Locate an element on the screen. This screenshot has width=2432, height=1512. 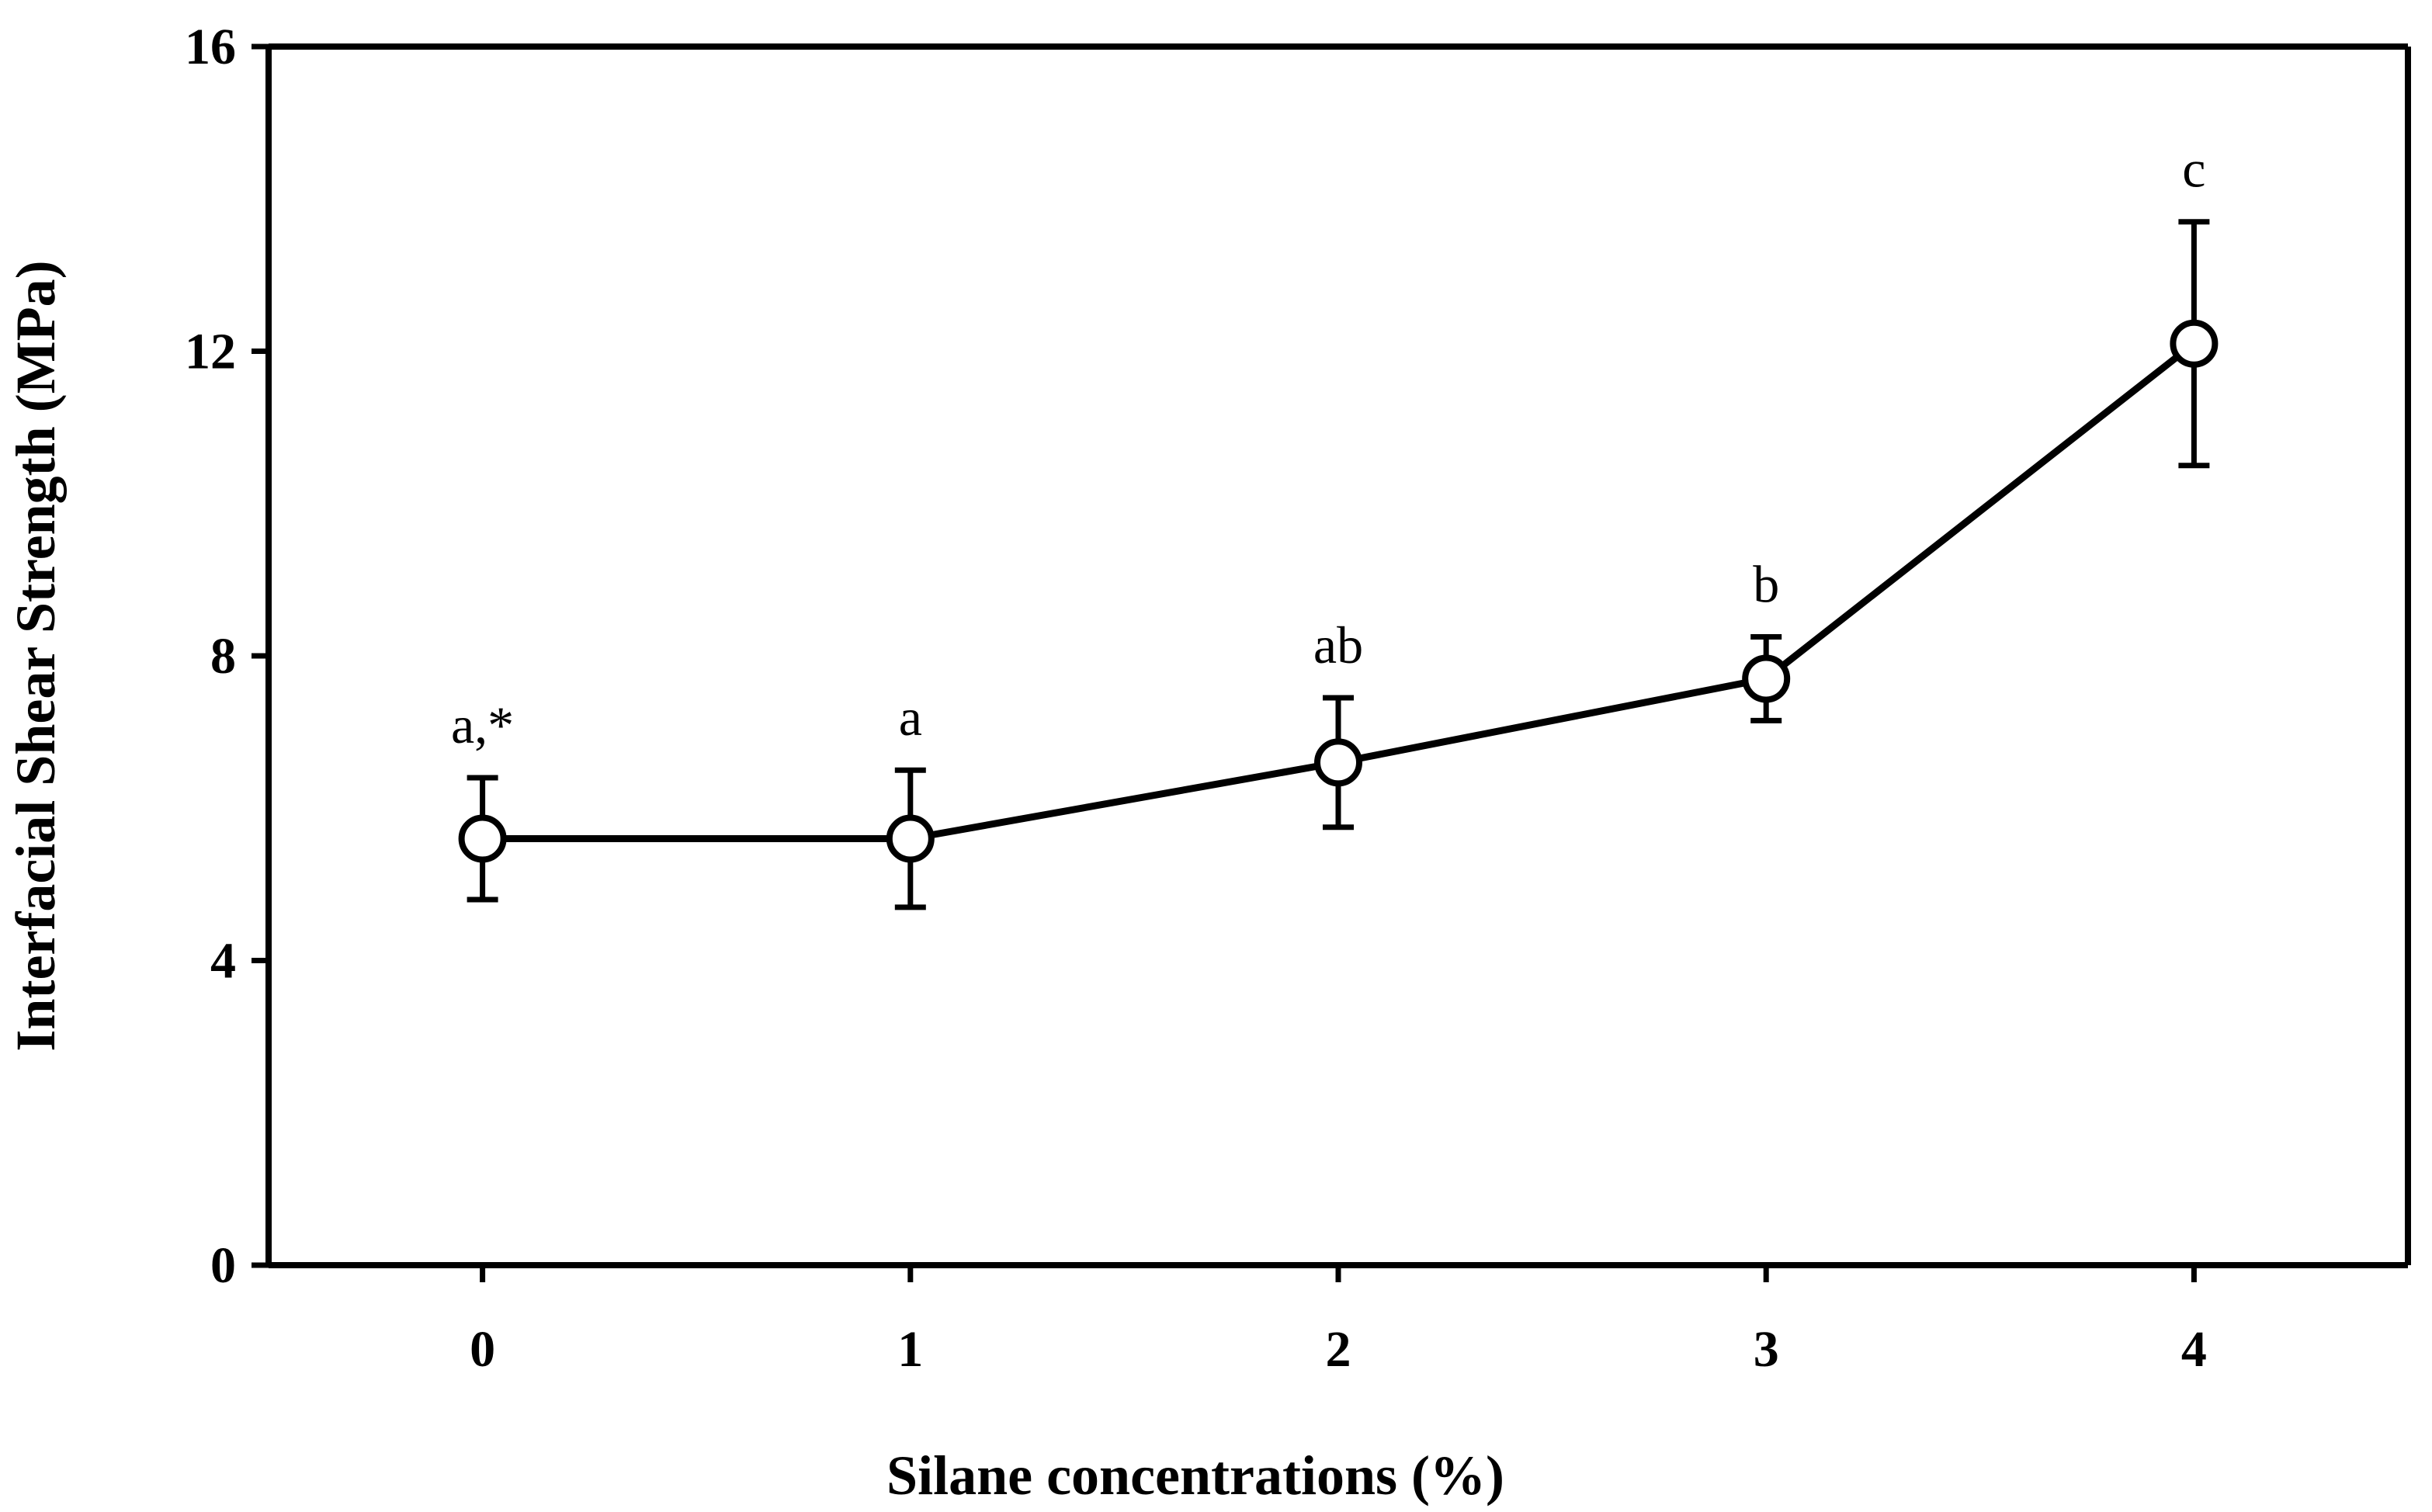
x-tick-label: 4 is located at coordinates (2194, 1349).